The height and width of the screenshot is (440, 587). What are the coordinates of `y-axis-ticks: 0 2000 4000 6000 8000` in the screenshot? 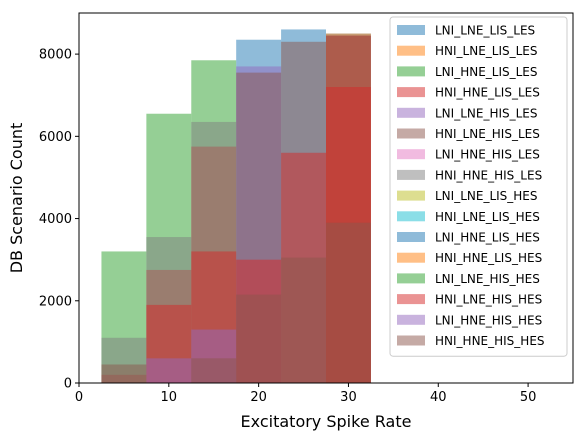 It's located at (59, 220).